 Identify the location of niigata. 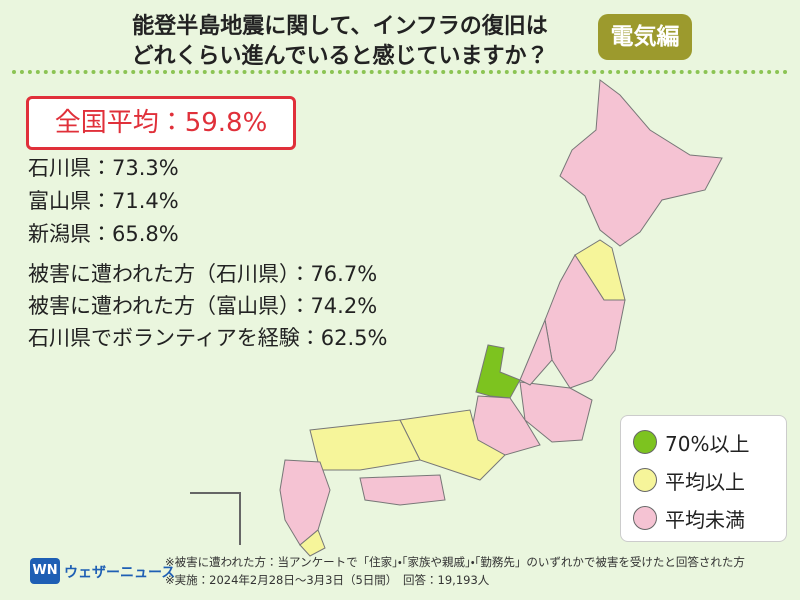
(536, 352).